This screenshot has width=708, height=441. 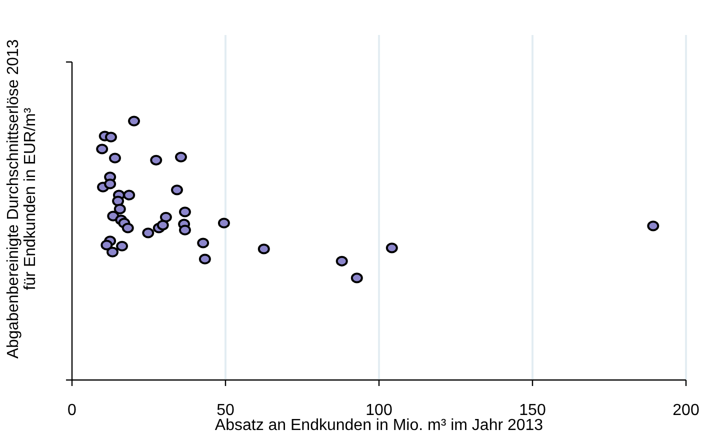 I want to click on x-tick-label: 100, so click(x=379, y=410).